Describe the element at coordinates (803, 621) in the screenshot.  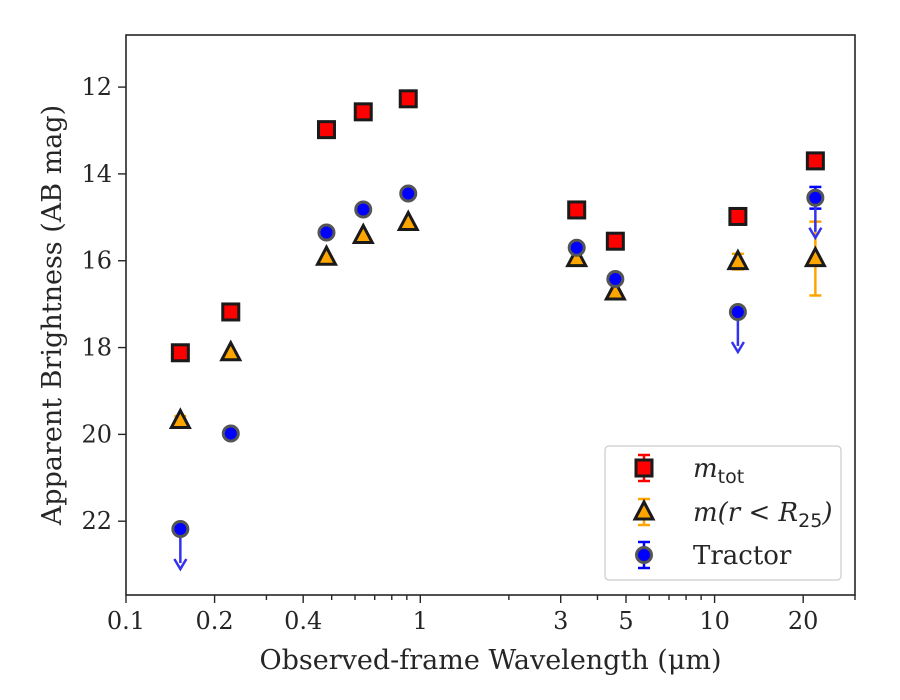
I see `x-tick-label: 20` at that location.